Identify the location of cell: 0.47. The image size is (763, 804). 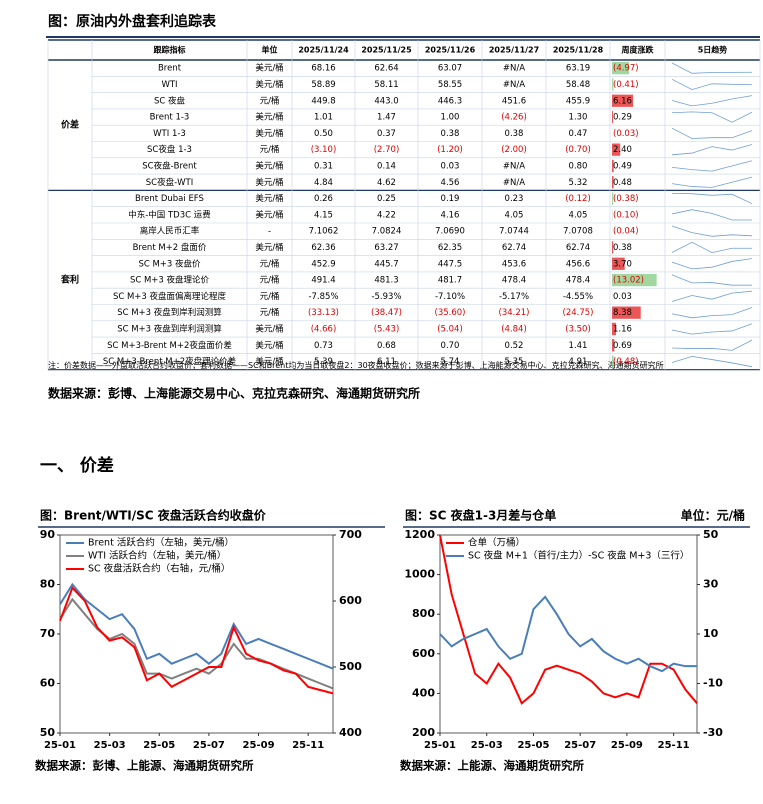
(578, 134).